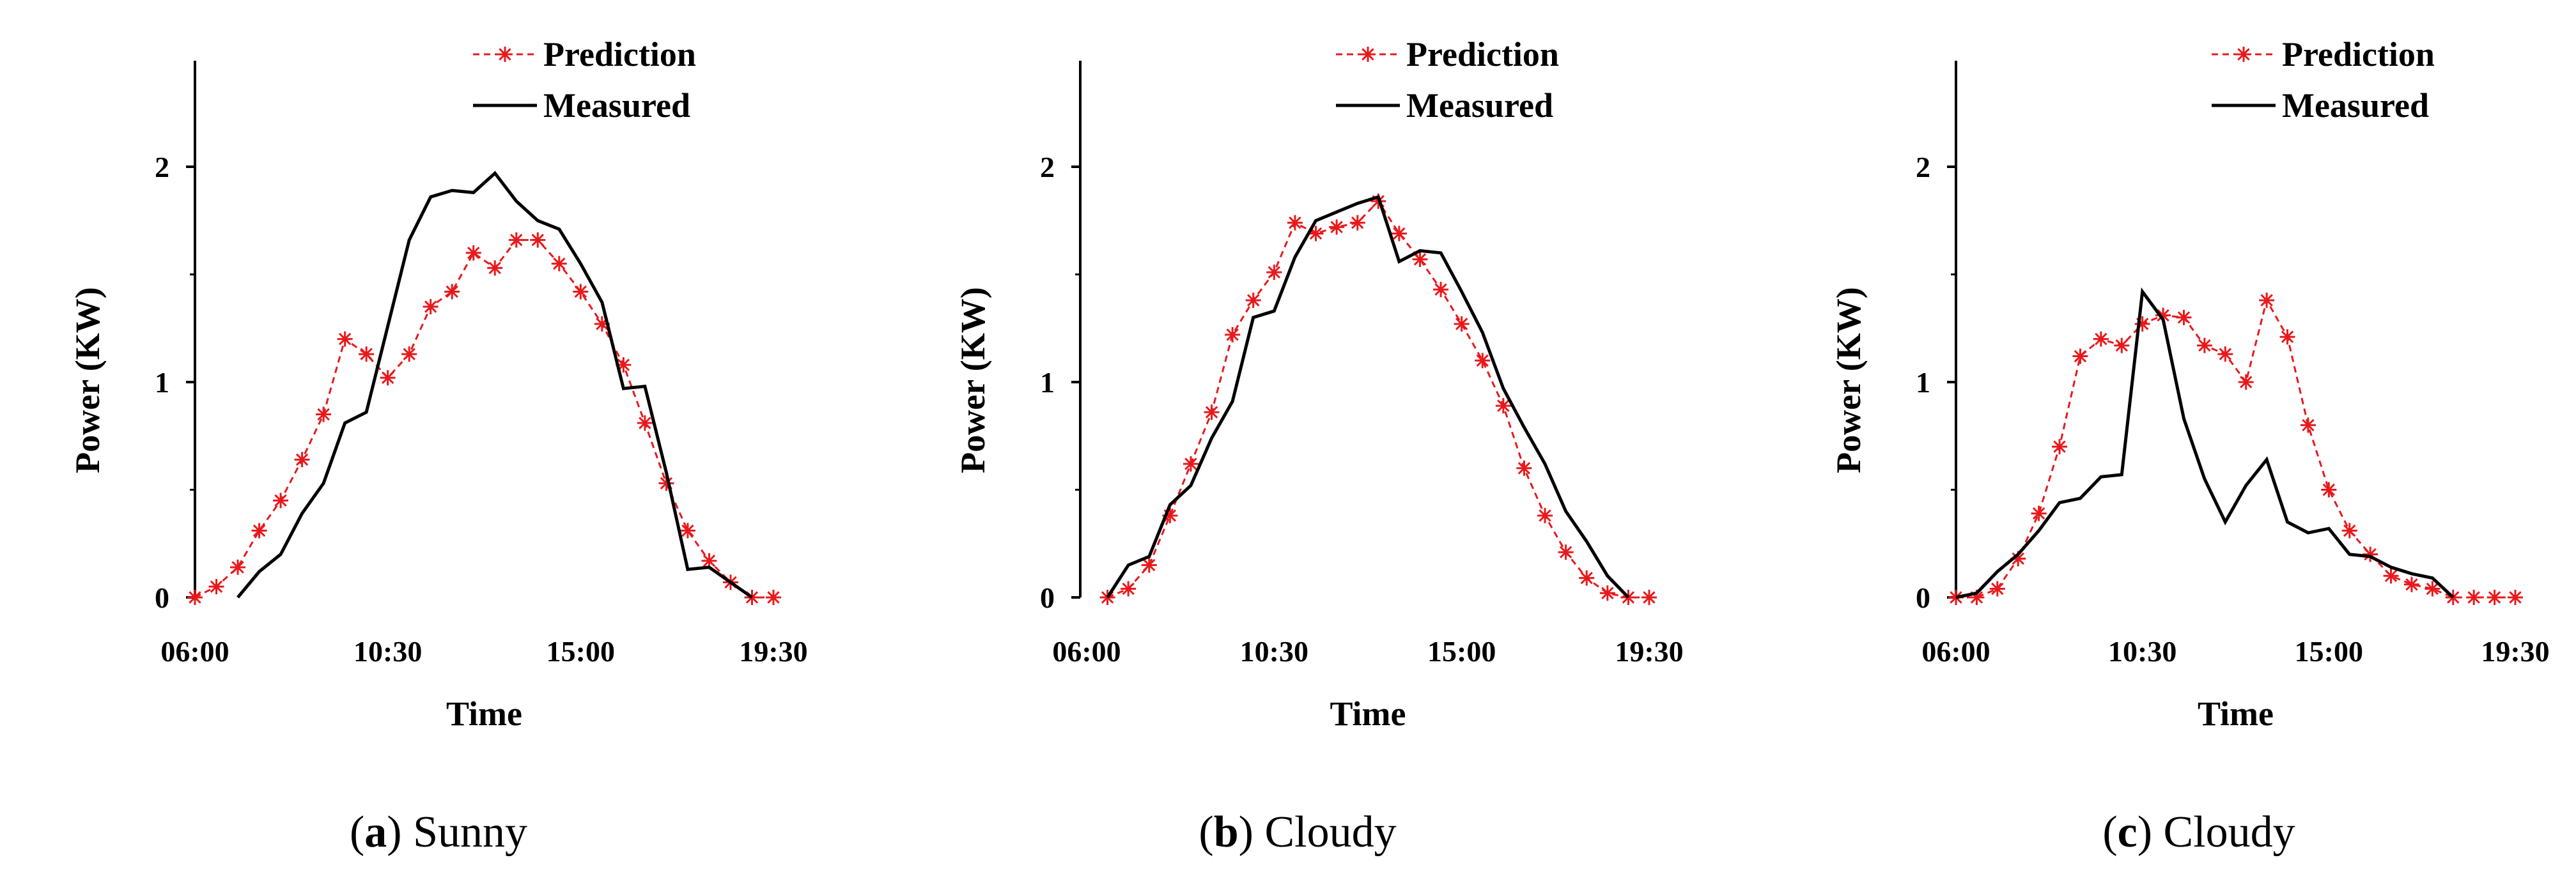 Image resolution: width=2576 pixels, height=883 pixels. What do you see at coordinates (1330, 833) in the screenshot?
I see `caption-text: Cloudy` at bounding box center [1330, 833].